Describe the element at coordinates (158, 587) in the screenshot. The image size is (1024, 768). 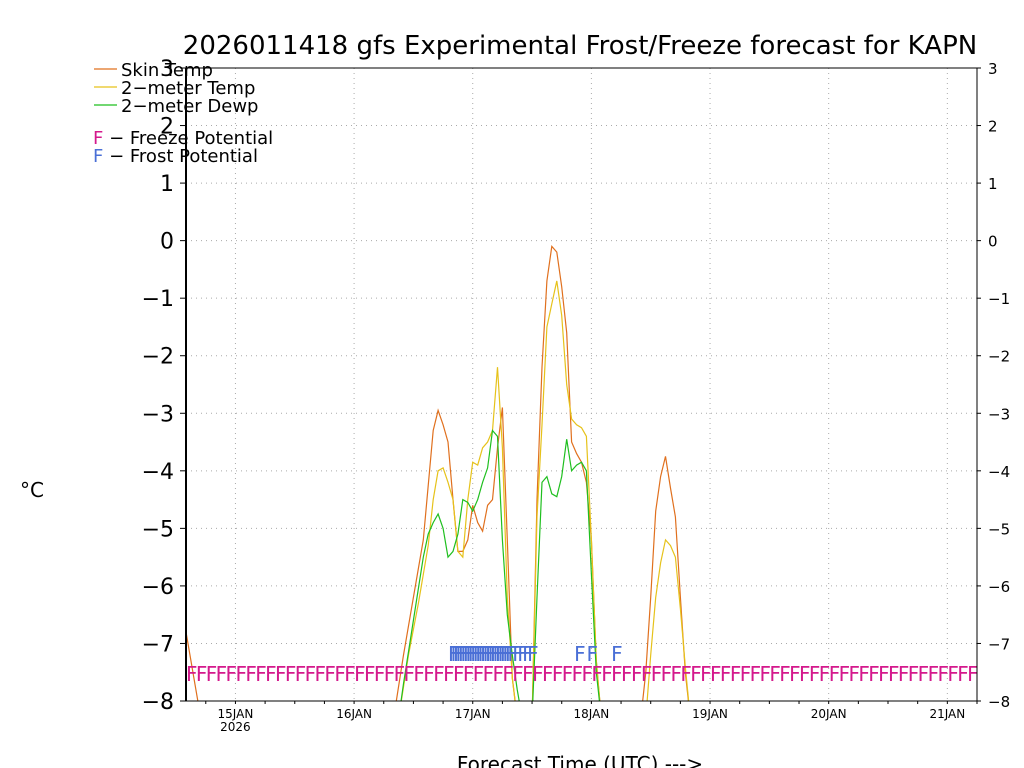
I see `y-tick-label: −6` at that location.